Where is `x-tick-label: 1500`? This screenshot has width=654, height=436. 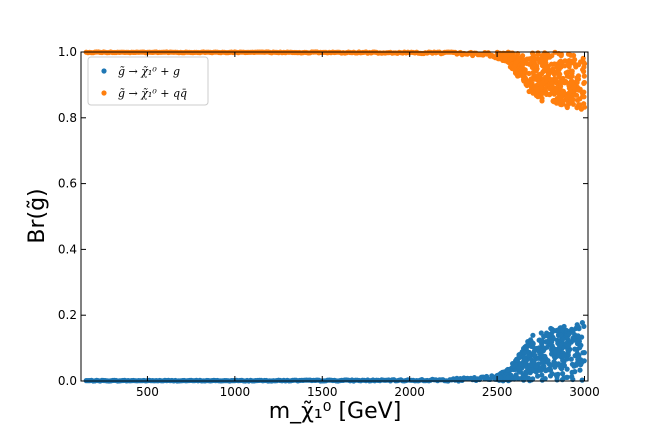
x-tick-label: 1500 is located at coordinates (322, 392).